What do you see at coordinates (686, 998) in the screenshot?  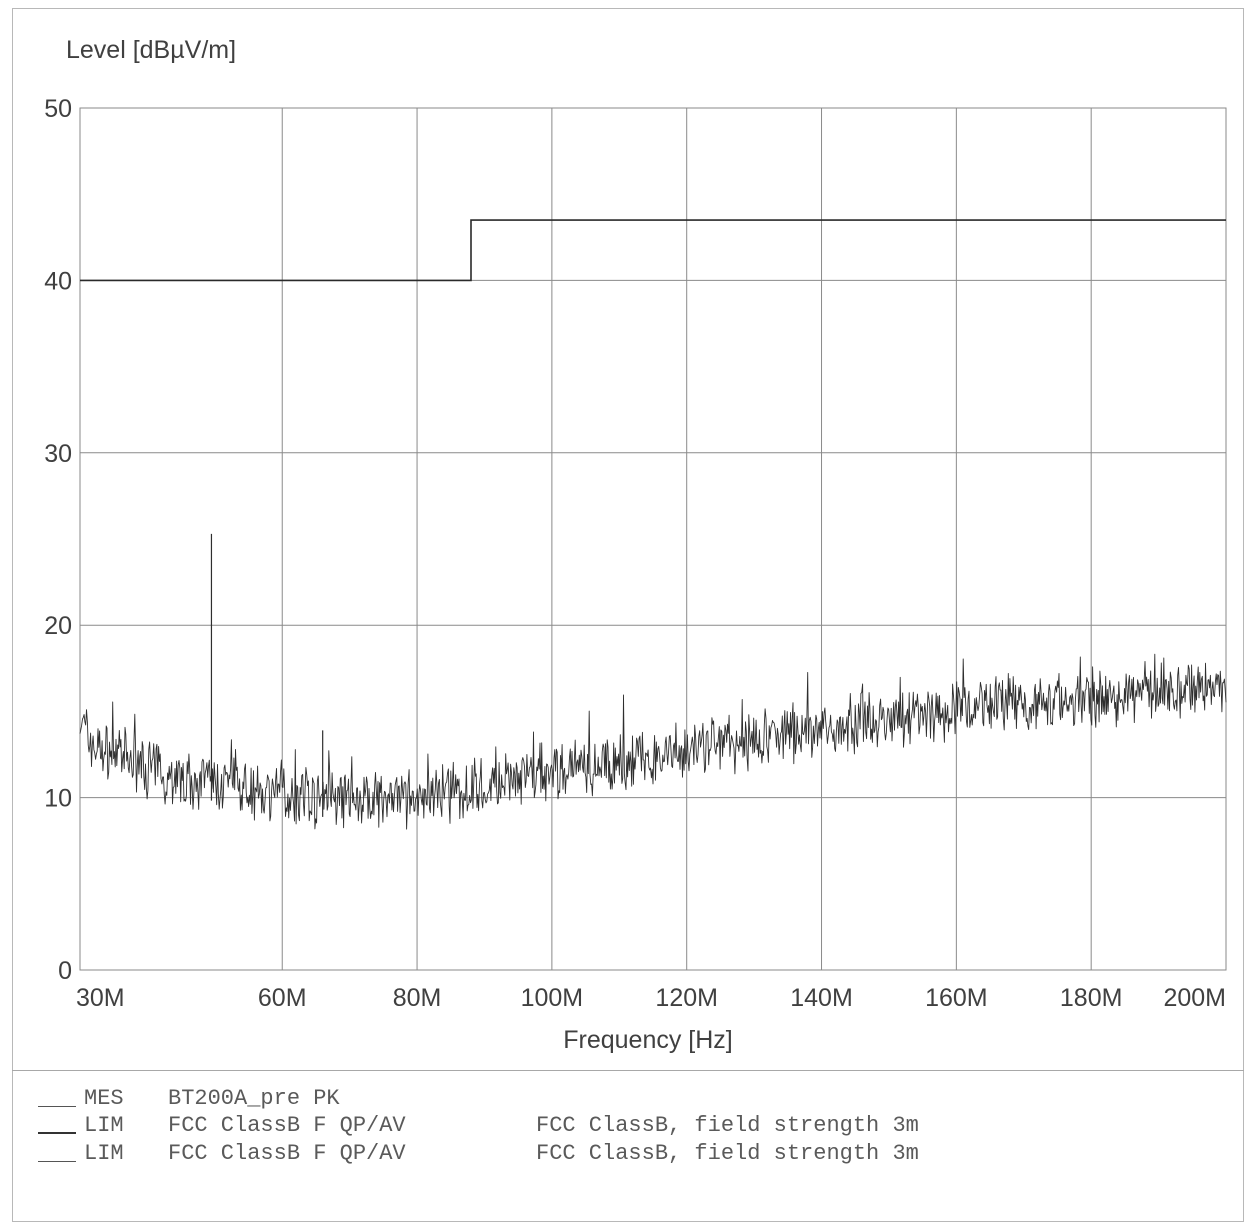 I see `x-tick-label: 120M` at bounding box center [686, 998].